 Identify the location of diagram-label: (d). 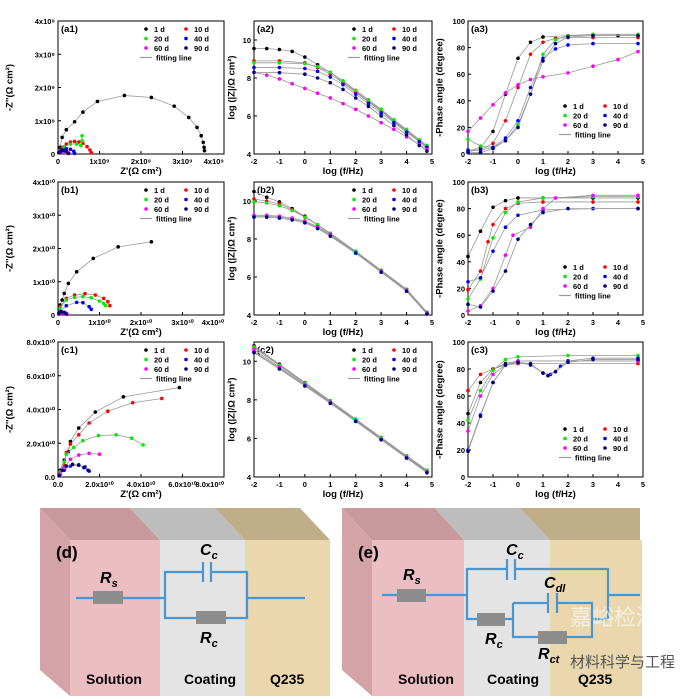
(67, 552).